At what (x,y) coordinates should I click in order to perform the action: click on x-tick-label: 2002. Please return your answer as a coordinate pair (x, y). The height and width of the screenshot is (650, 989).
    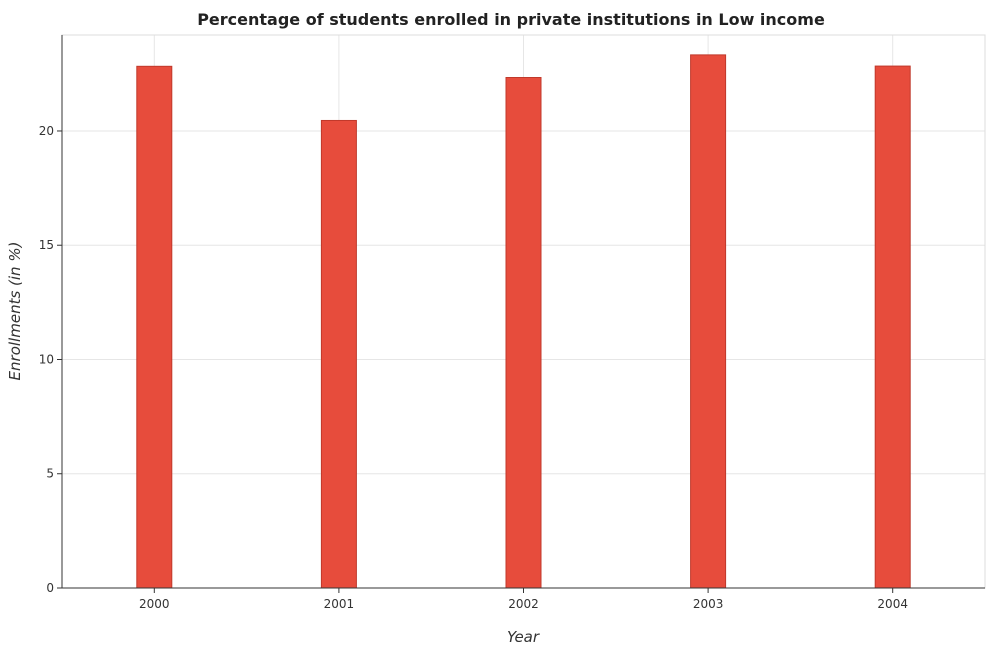
    Looking at the image, I should click on (523, 604).